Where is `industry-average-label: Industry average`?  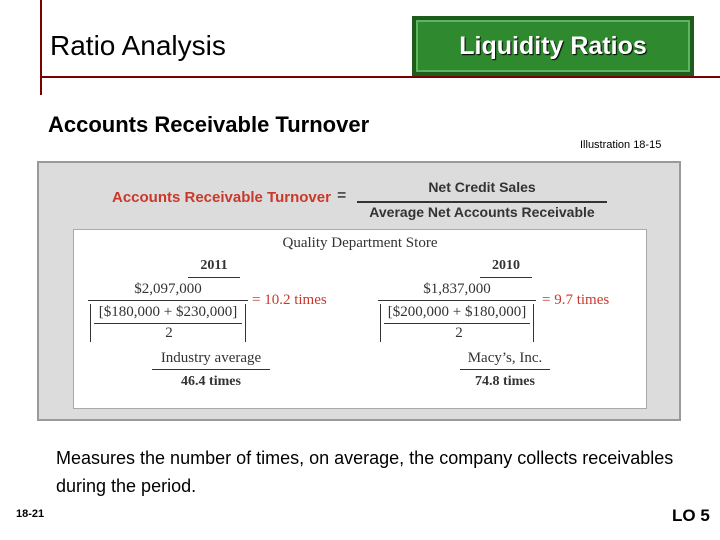 industry-average-label: Industry average is located at coordinates (211, 358).